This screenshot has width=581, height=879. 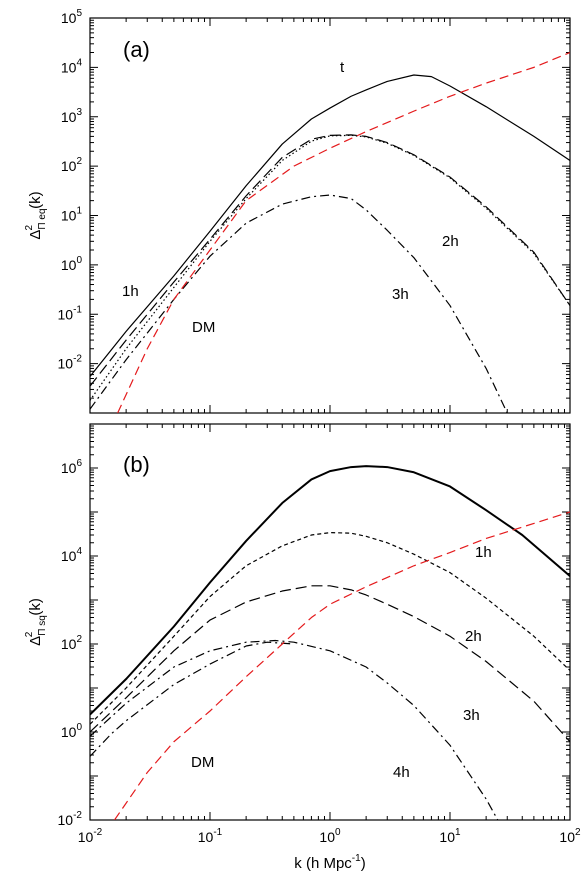 I want to click on x-tick-label: 10¹, so click(x=450, y=836).